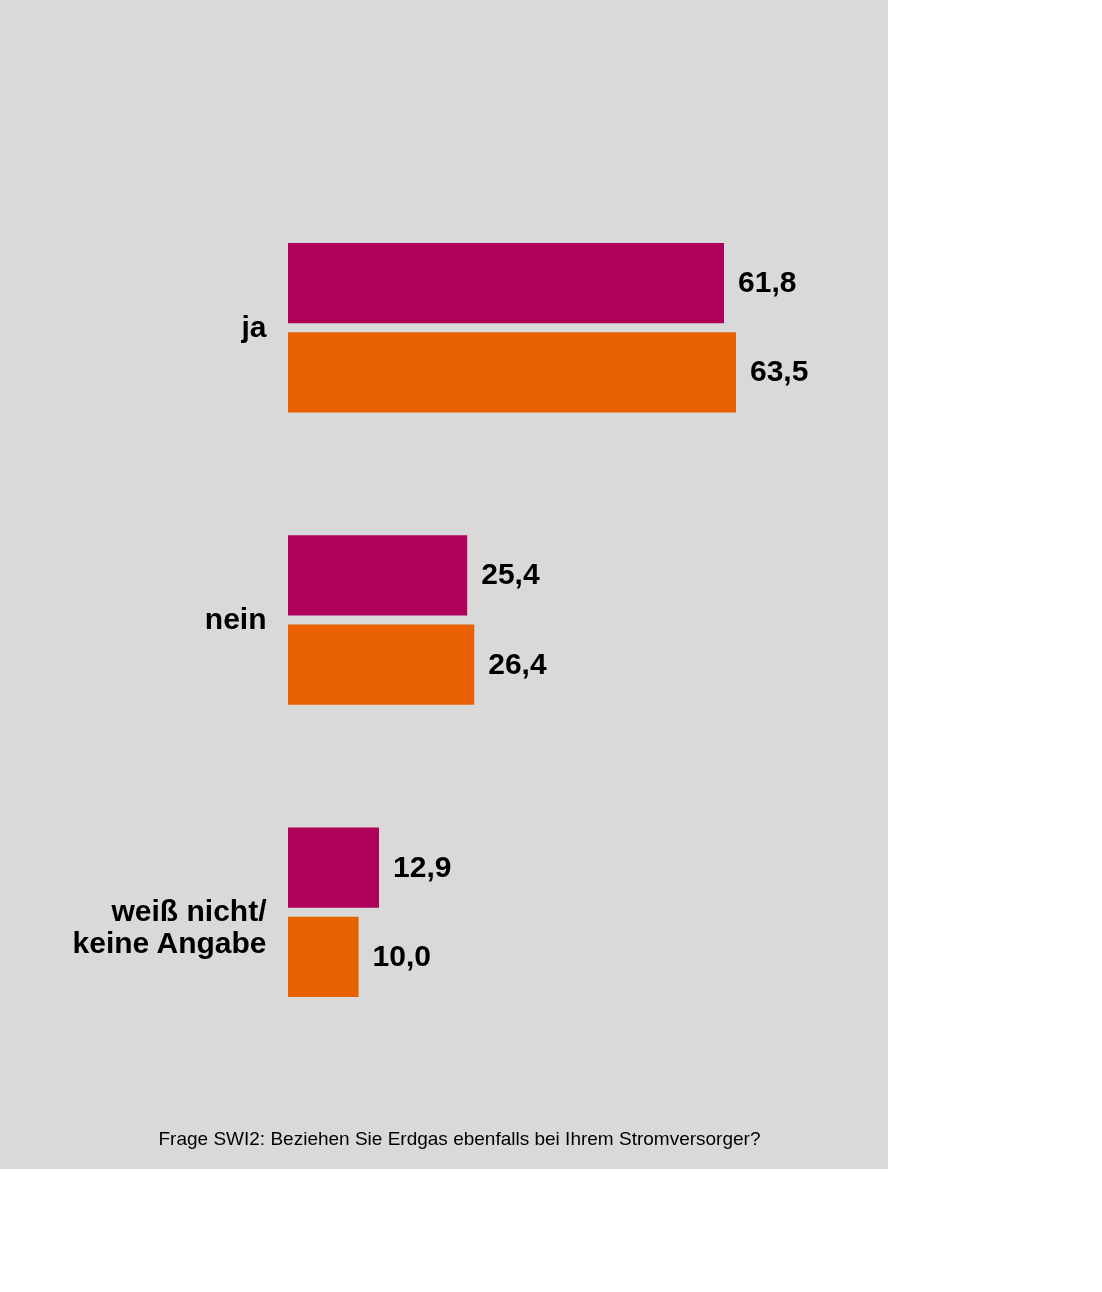 This screenshot has width=1102, height=1292. What do you see at coordinates (170, 927) in the screenshot?
I see `y-tick-label: weiß nicht/ keine Angabe` at bounding box center [170, 927].